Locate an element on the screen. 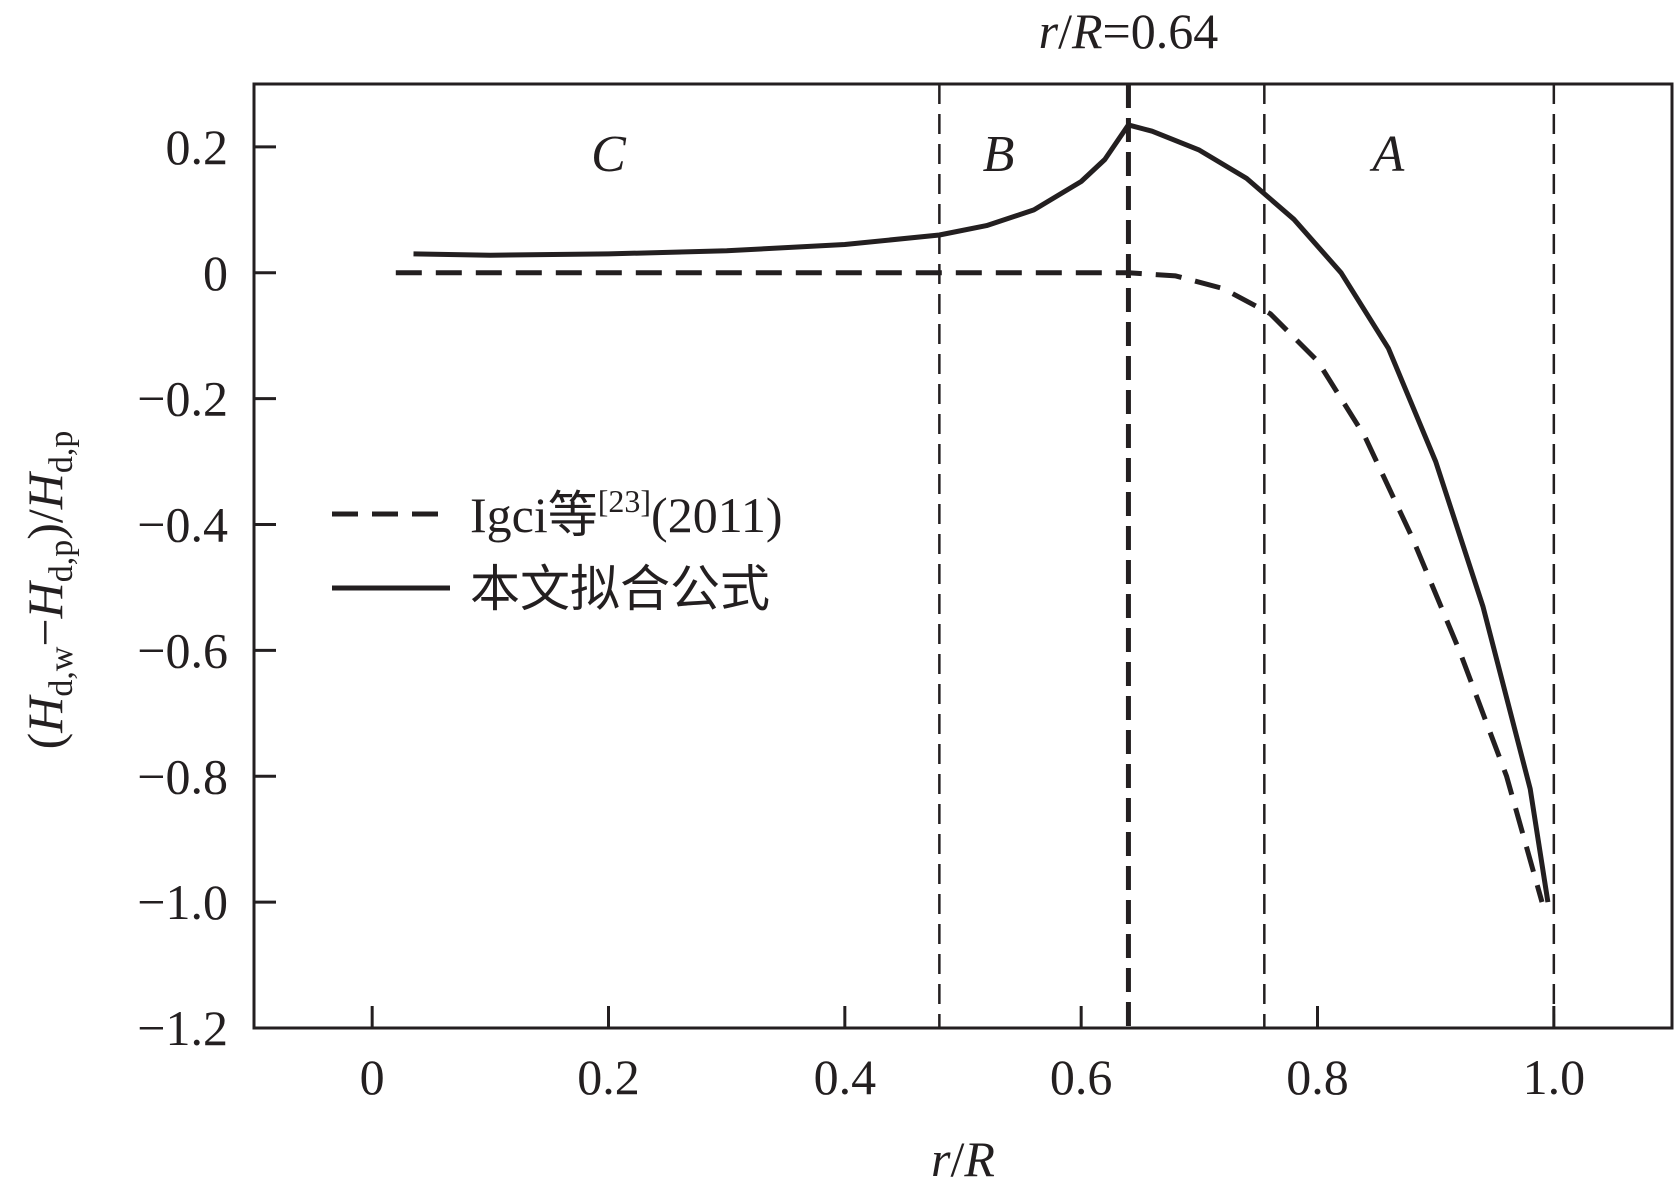 This screenshot has width=1674, height=1197. legend-label-igci-tail: (2011) is located at coordinates (716, 515).